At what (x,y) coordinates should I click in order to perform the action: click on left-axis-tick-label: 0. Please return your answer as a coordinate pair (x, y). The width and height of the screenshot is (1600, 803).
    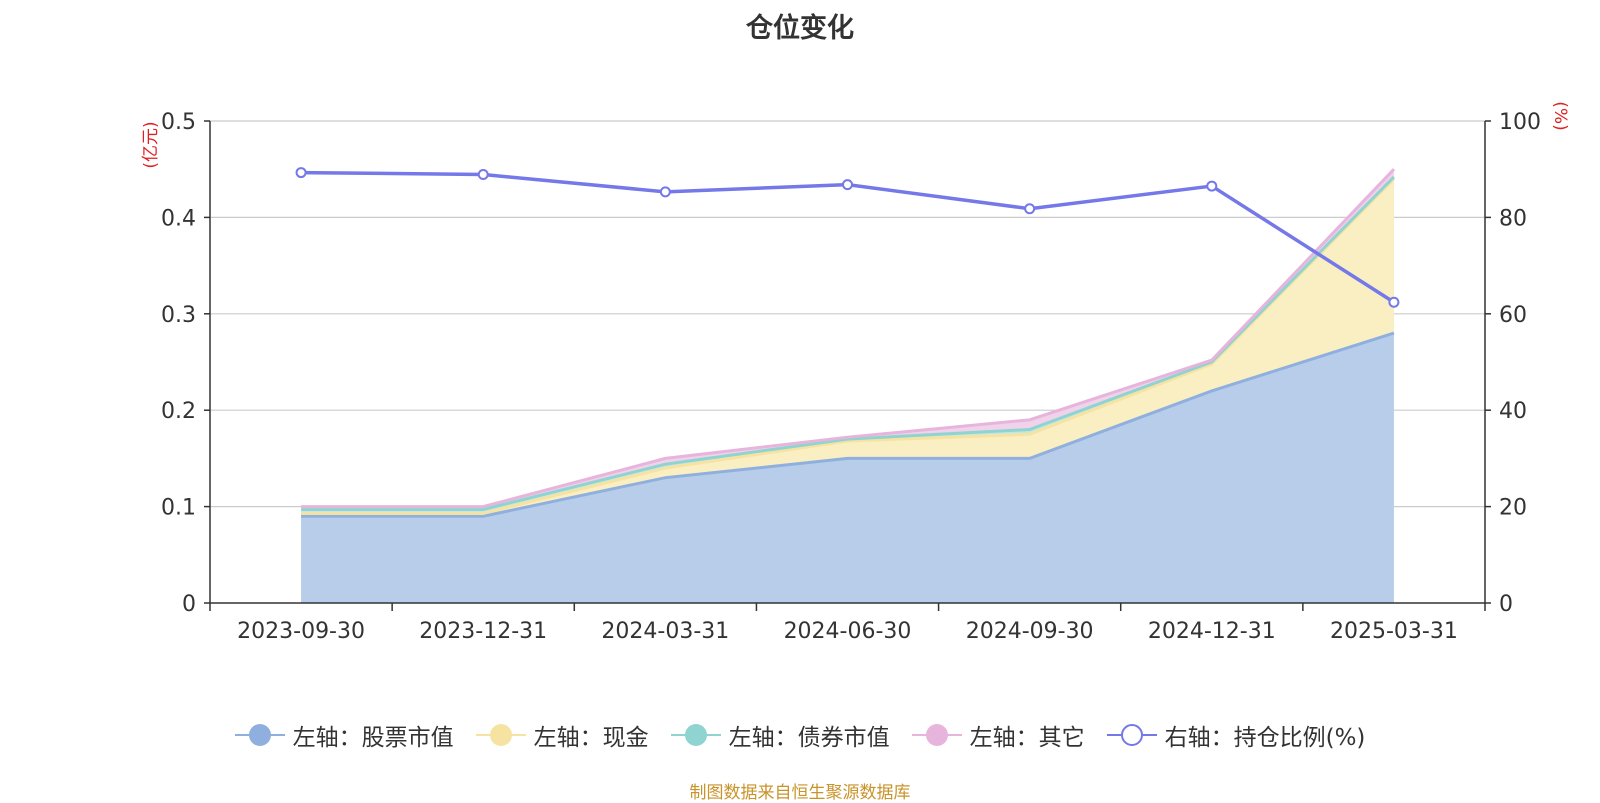
    Looking at the image, I should click on (189, 604).